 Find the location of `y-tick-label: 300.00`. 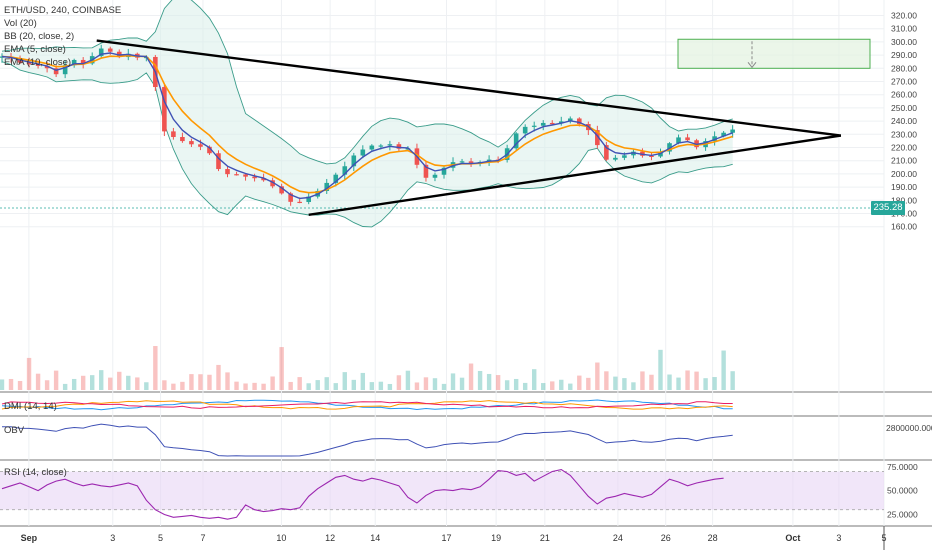

y-tick-label: 300.00 is located at coordinates (904, 42).